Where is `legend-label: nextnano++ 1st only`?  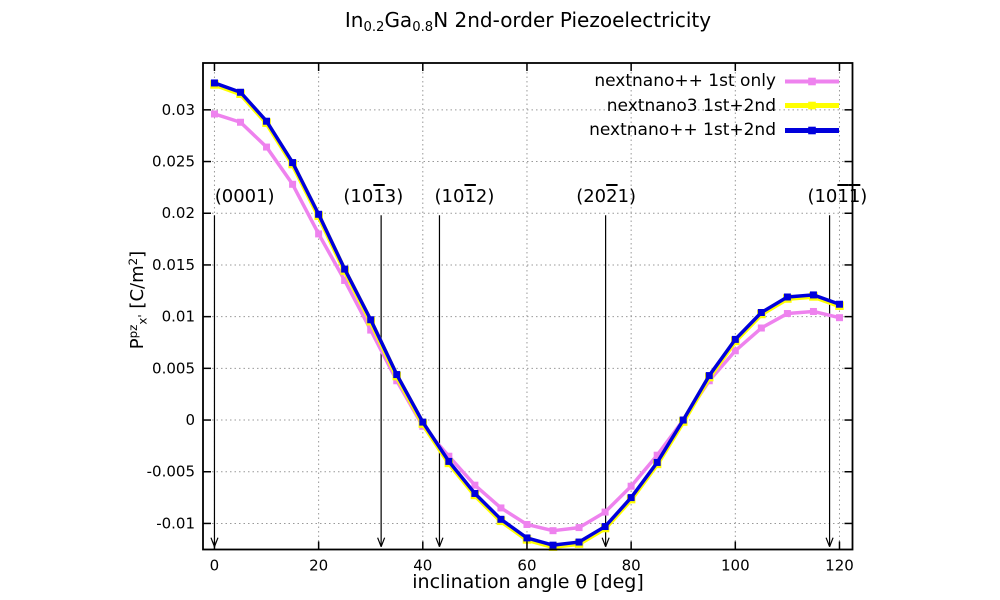
legend-label: nextnano++ 1st only is located at coordinates (685, 81).